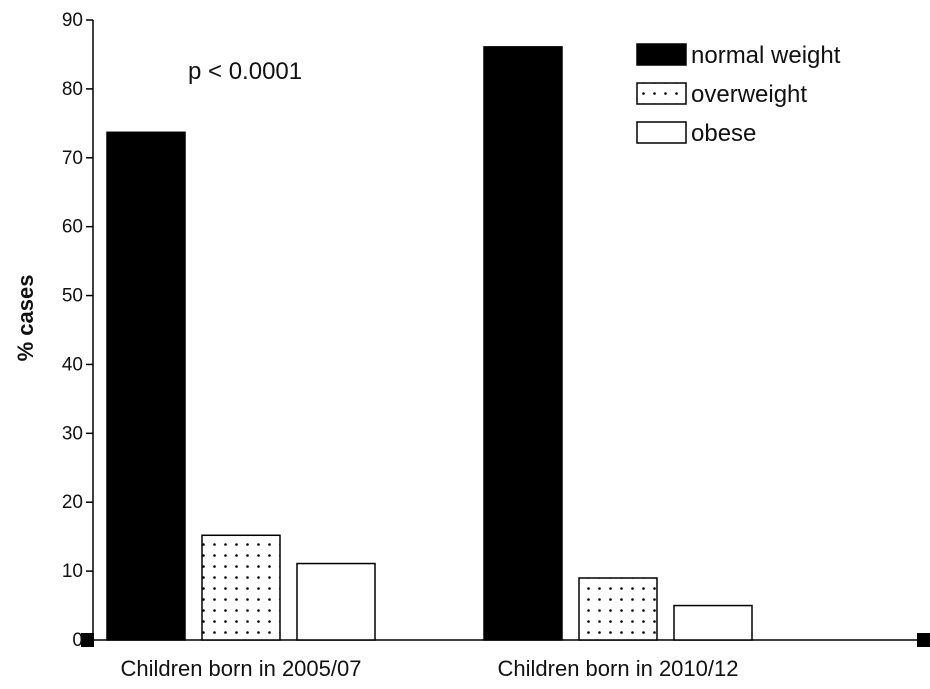 Image resolution: width=930 pixels, height=689 pixels. Describe the element at coordinates (749, 94) in the screenshot. I see `legend-label: overweight` at that location.